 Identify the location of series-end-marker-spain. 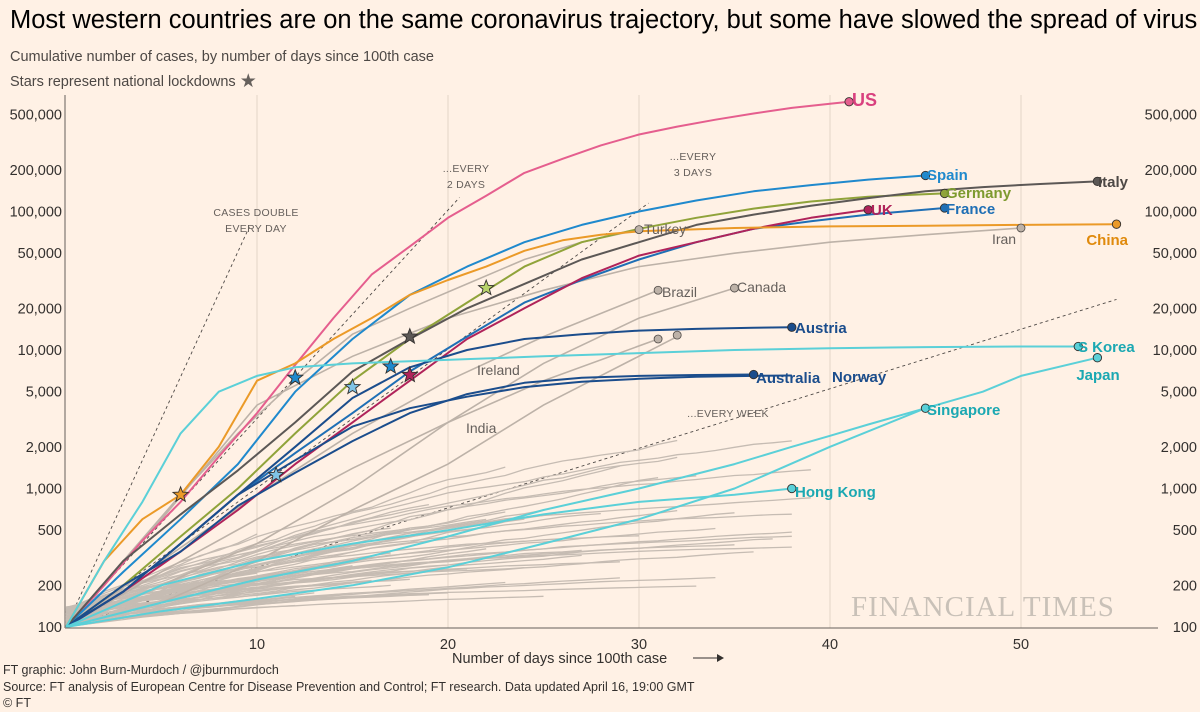
(925, 175).